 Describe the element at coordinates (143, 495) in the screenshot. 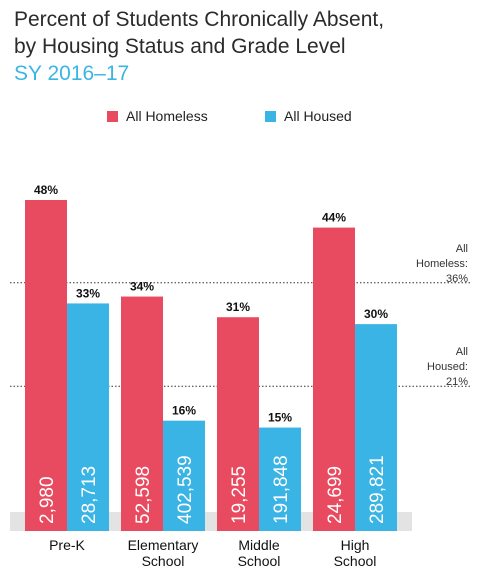

I see `bar-count-label: 52,598` at that location.